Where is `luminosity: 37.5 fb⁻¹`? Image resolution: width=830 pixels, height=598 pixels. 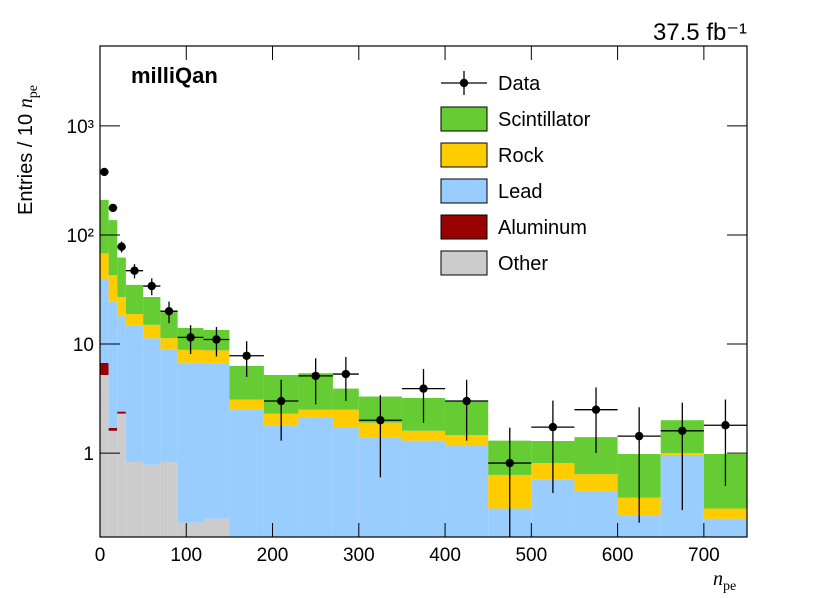
luminosity: 37.5 fb⁻¹ is located at coordinates (700, 32).